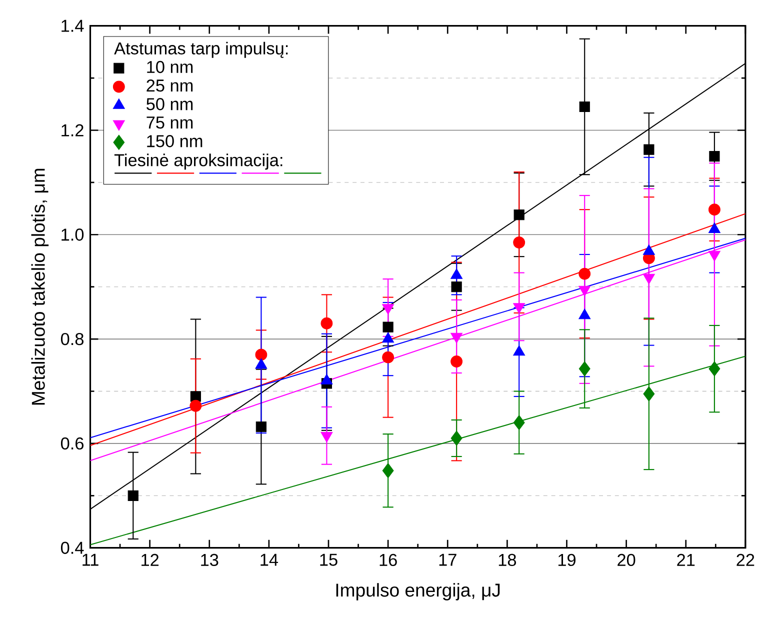  What do you see at coordinates (567, 560) in the screenshot?
I see `x-tick-label: 19` at bounding box center [567, 560].